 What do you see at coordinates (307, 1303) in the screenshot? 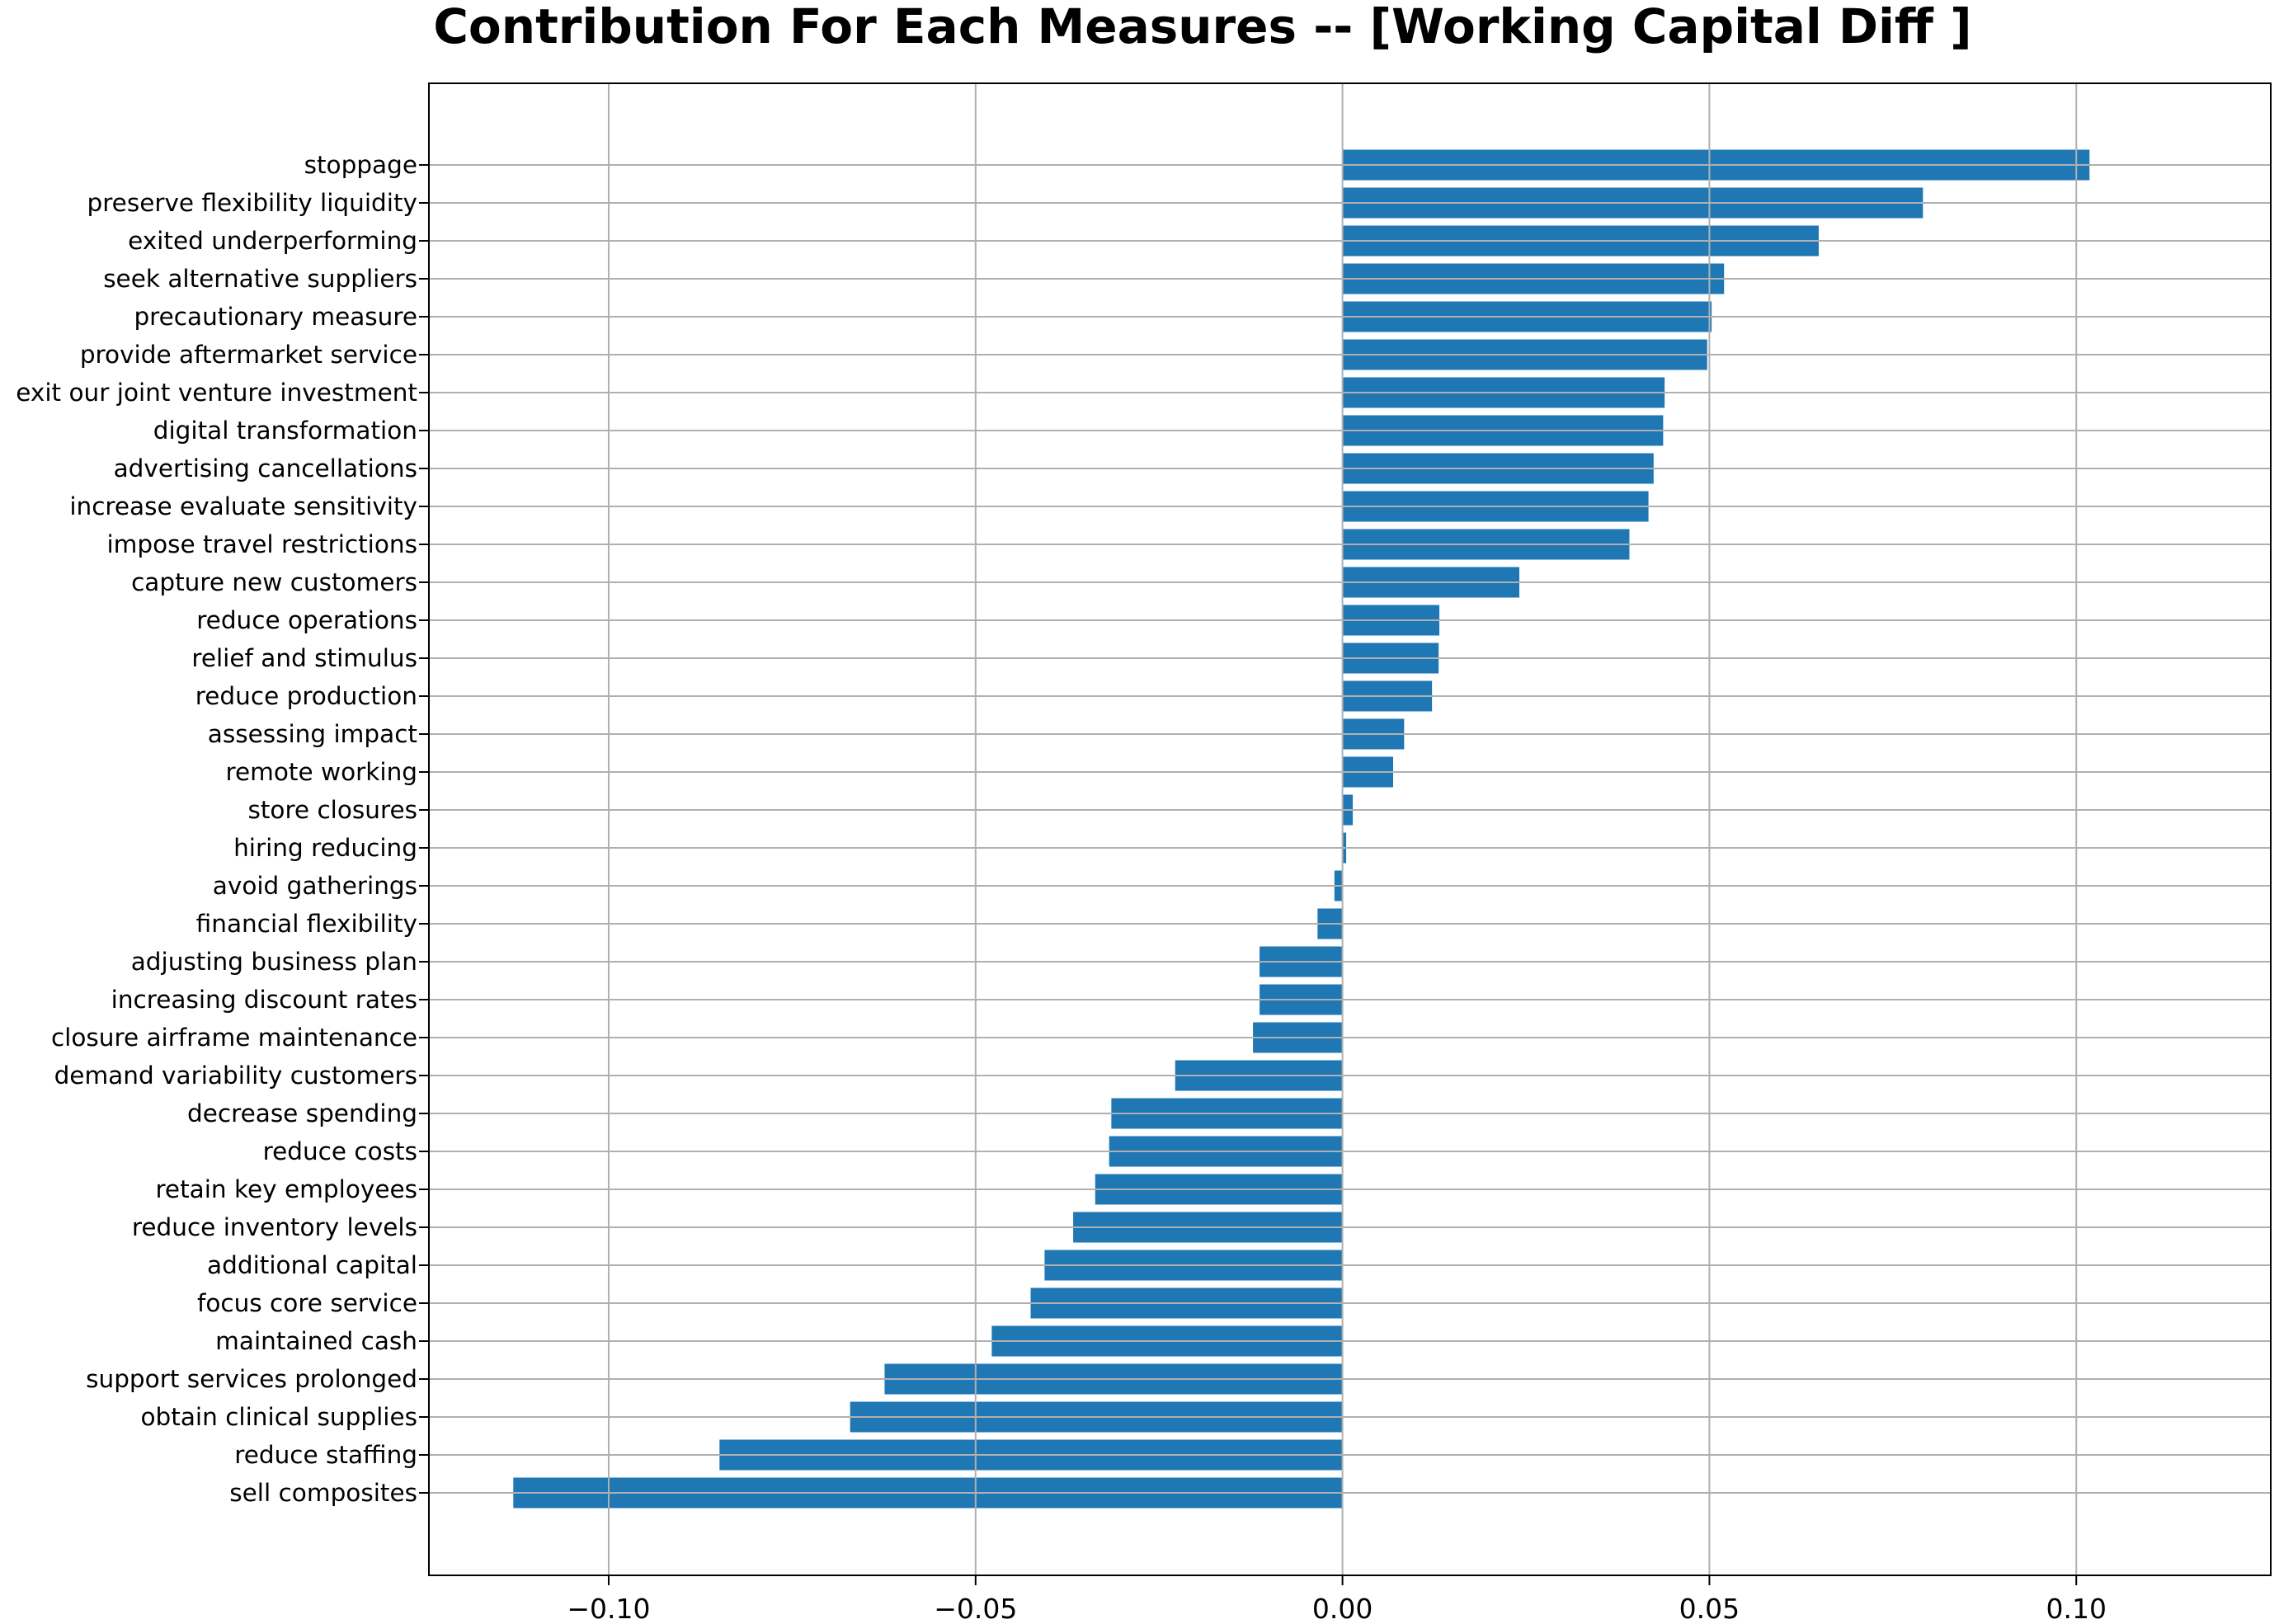
I see `y-tick-label: focus core service` at bounding box center [307, 1303].